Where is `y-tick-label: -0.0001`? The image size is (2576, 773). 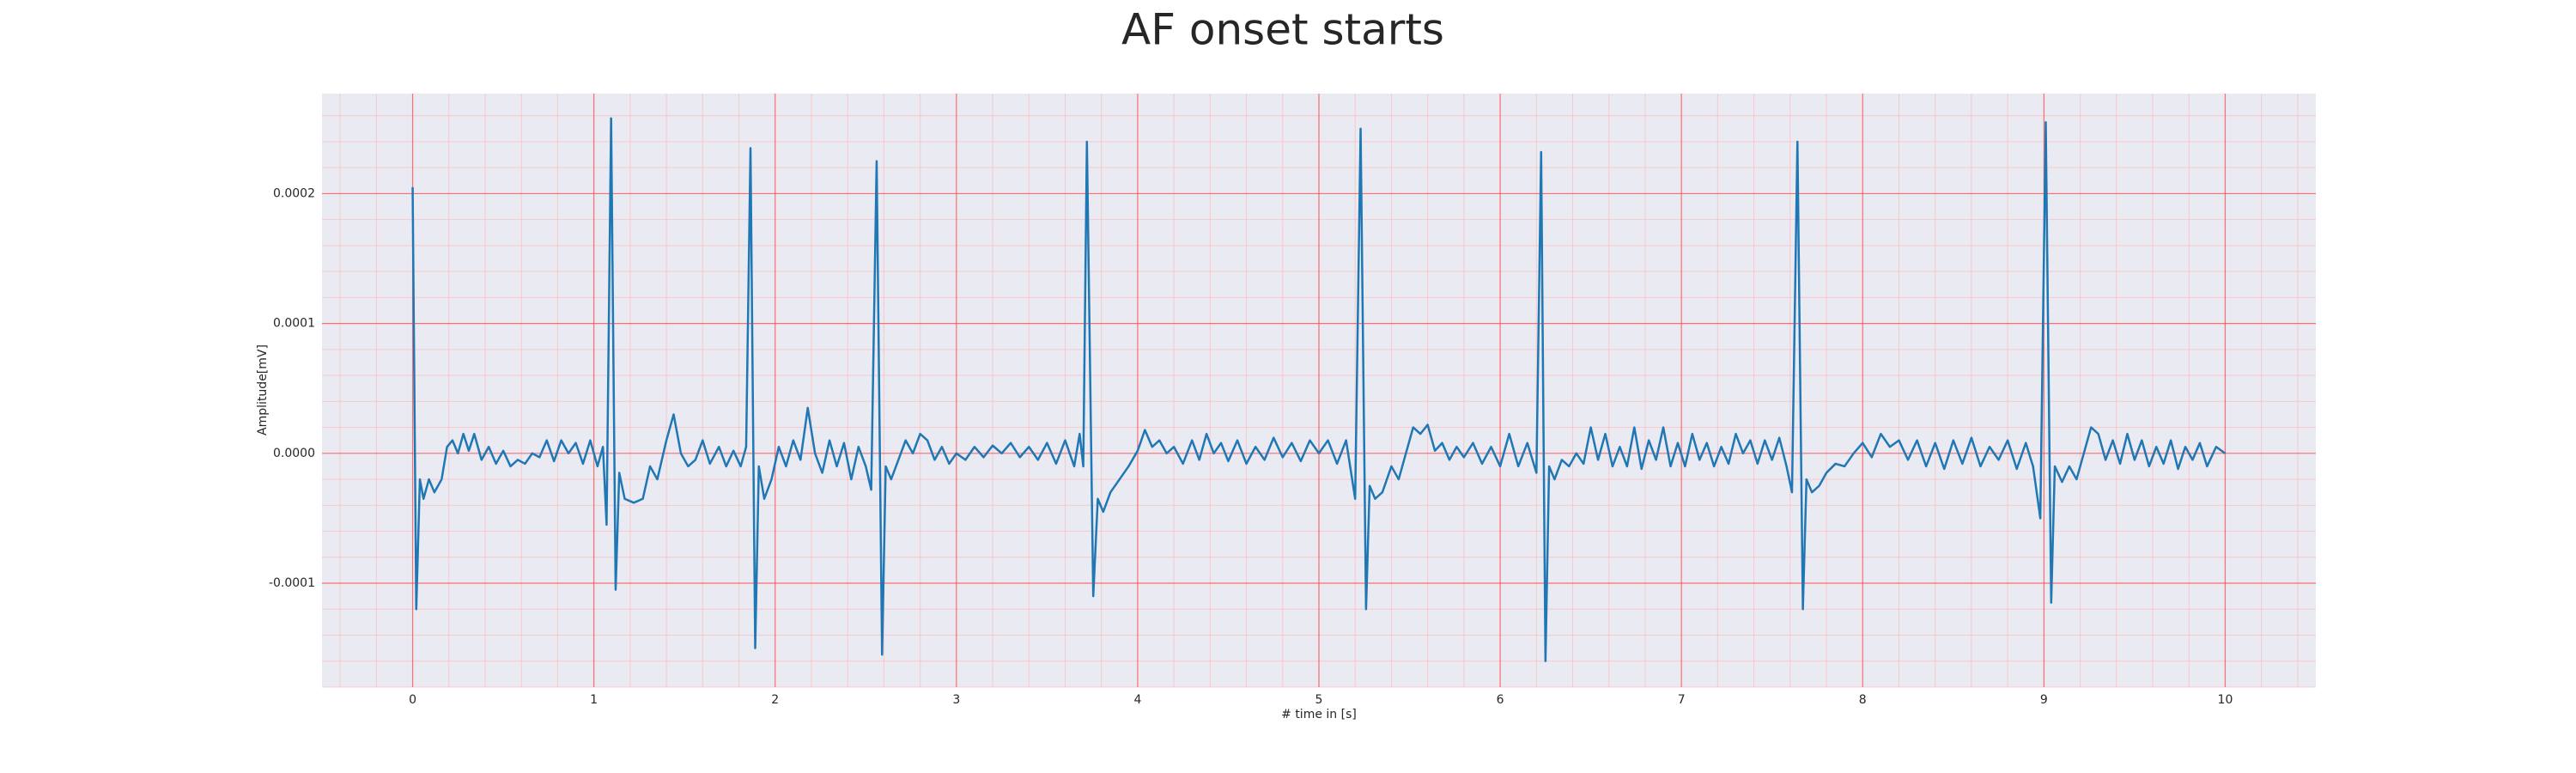
y-tick-label: -0.0001 is located at coordinates (292, 583).